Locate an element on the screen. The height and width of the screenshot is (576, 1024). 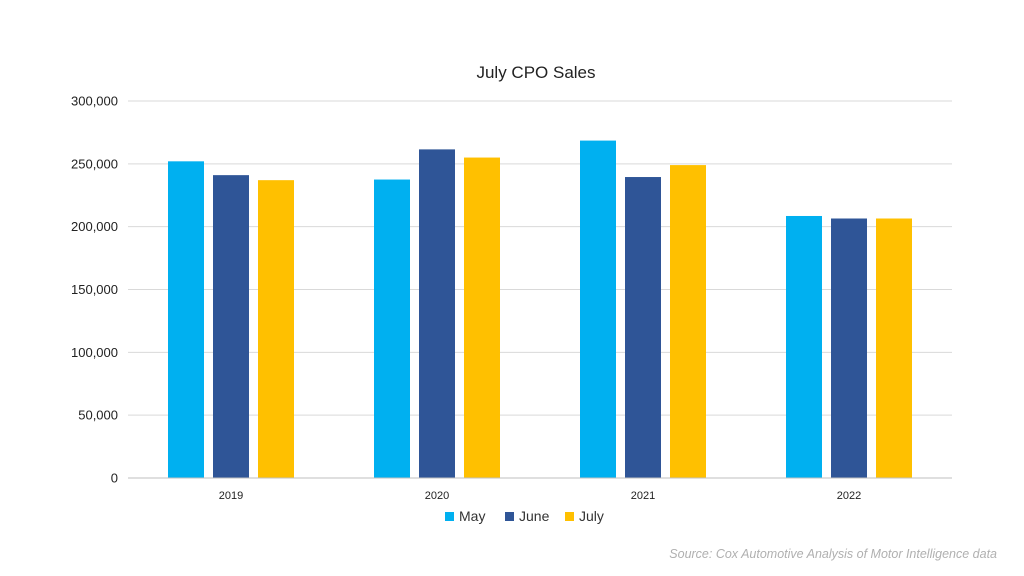
x-tick-label: 2020 is located at coordinates (437, 496).